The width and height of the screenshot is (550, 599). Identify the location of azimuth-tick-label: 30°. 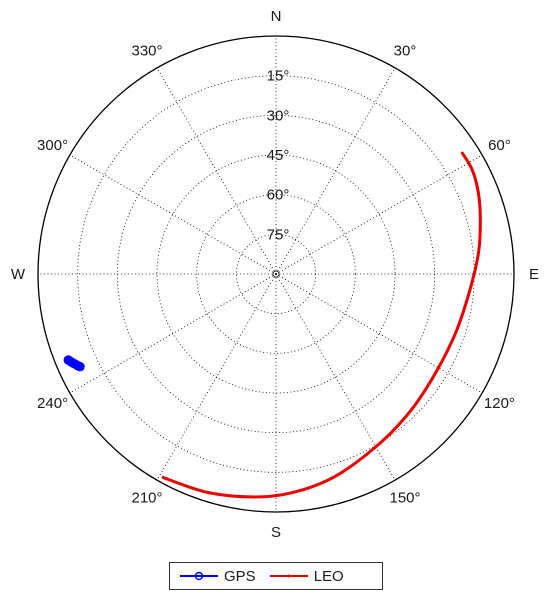
(405, 51).